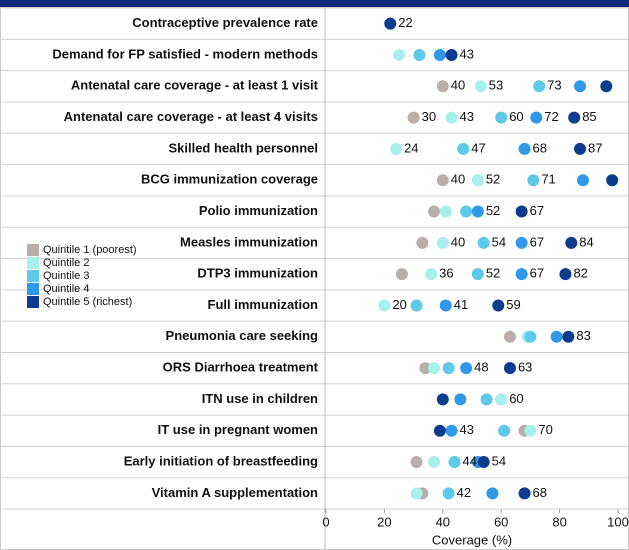 The width and height of the screenshot is (629, 550). Describe the element at coordinates (513, 304) in the screenshot. I see `data-label: 59` at that location.